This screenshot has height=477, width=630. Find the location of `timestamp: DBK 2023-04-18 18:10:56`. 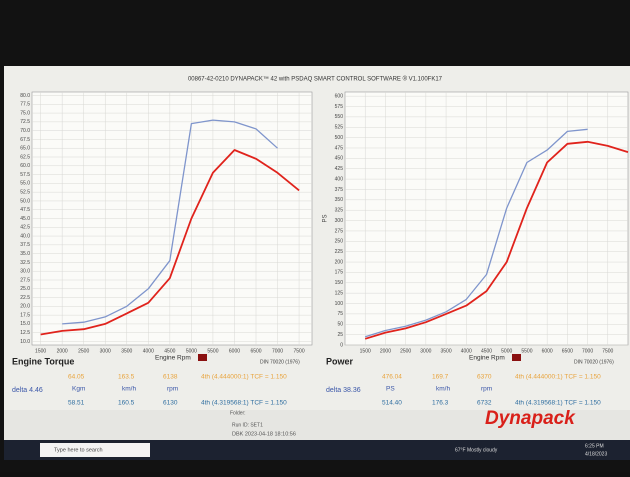

timestamp: DBK 2023-04-18 18:10:56 is located at coordinates (264, 434).